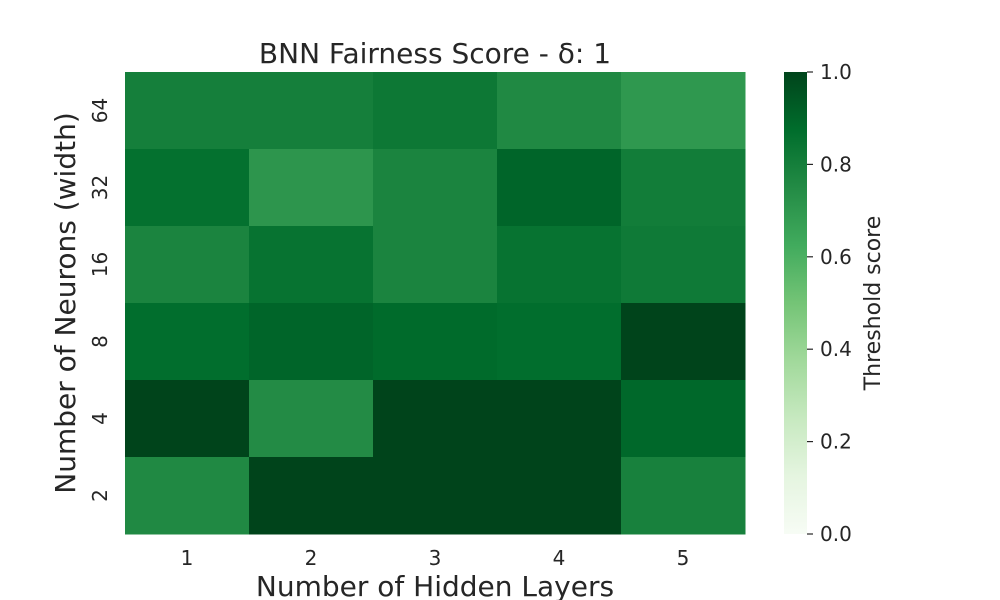  What do you see at coordinates (100, 495) in the screenshot?
I see `y-tick-label: 2` at bounding box center [100, 495].